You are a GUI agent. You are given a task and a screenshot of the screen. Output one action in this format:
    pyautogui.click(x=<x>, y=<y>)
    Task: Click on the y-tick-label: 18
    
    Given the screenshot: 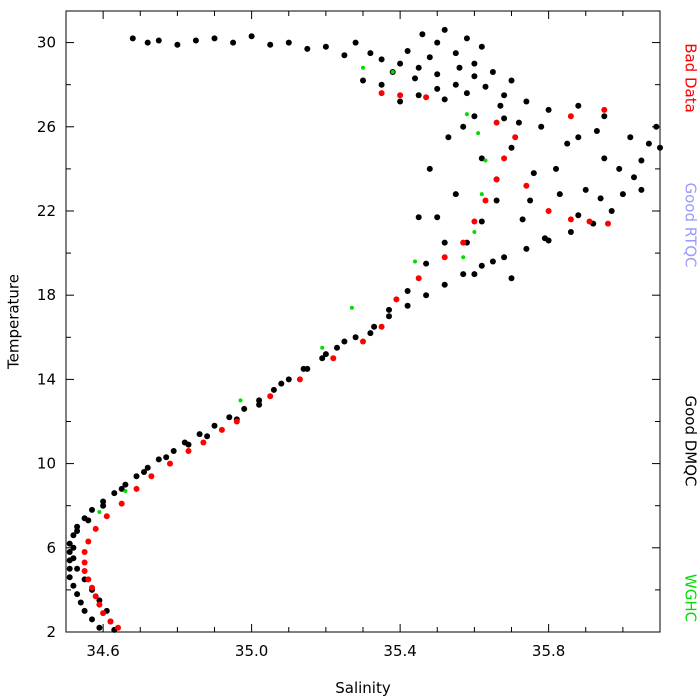 What is the action you would take?
    pyautogui.click(x=46, y=295)
    